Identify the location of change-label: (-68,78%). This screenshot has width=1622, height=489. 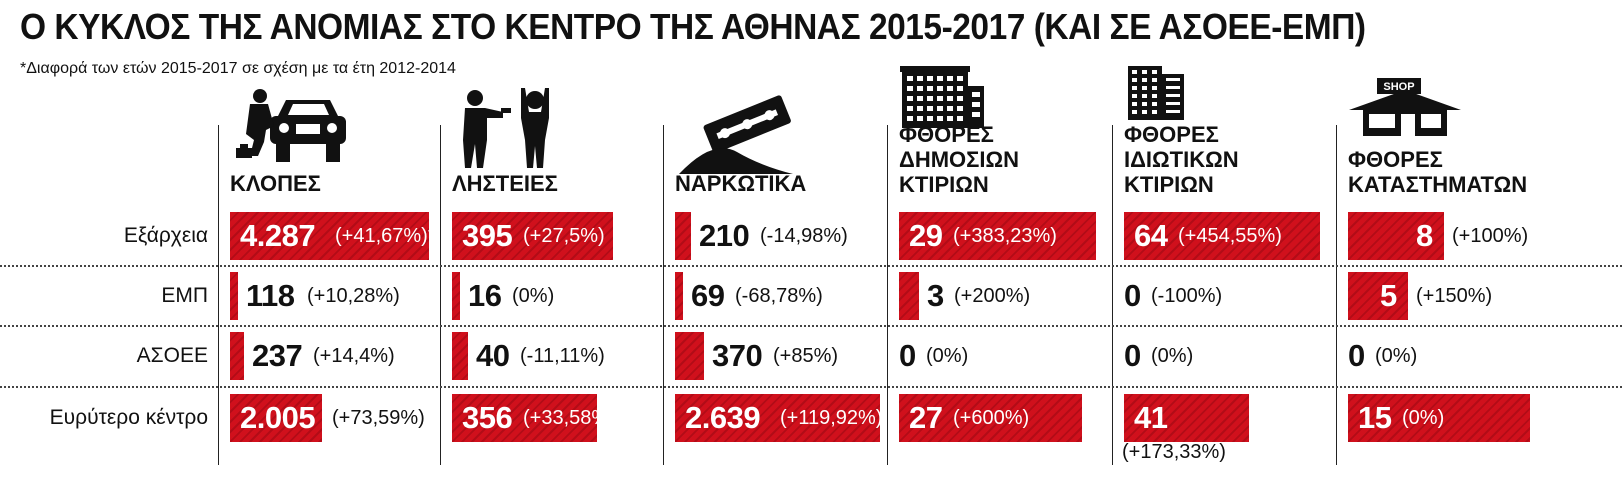
(779, 296).